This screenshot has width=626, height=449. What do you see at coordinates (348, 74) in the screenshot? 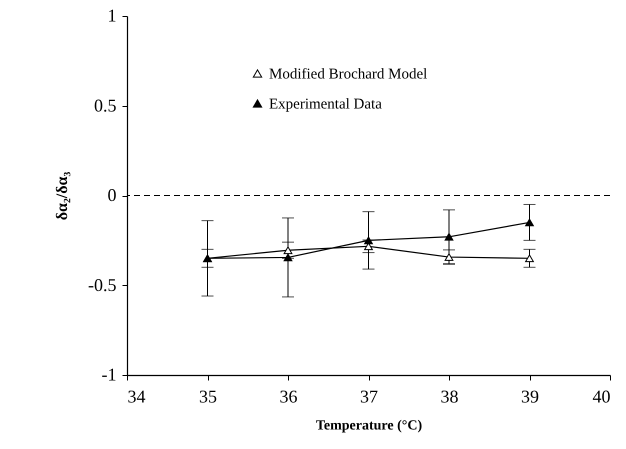
I see `legend-label: Modified Brochard Model` at bounding box center [348, 74].